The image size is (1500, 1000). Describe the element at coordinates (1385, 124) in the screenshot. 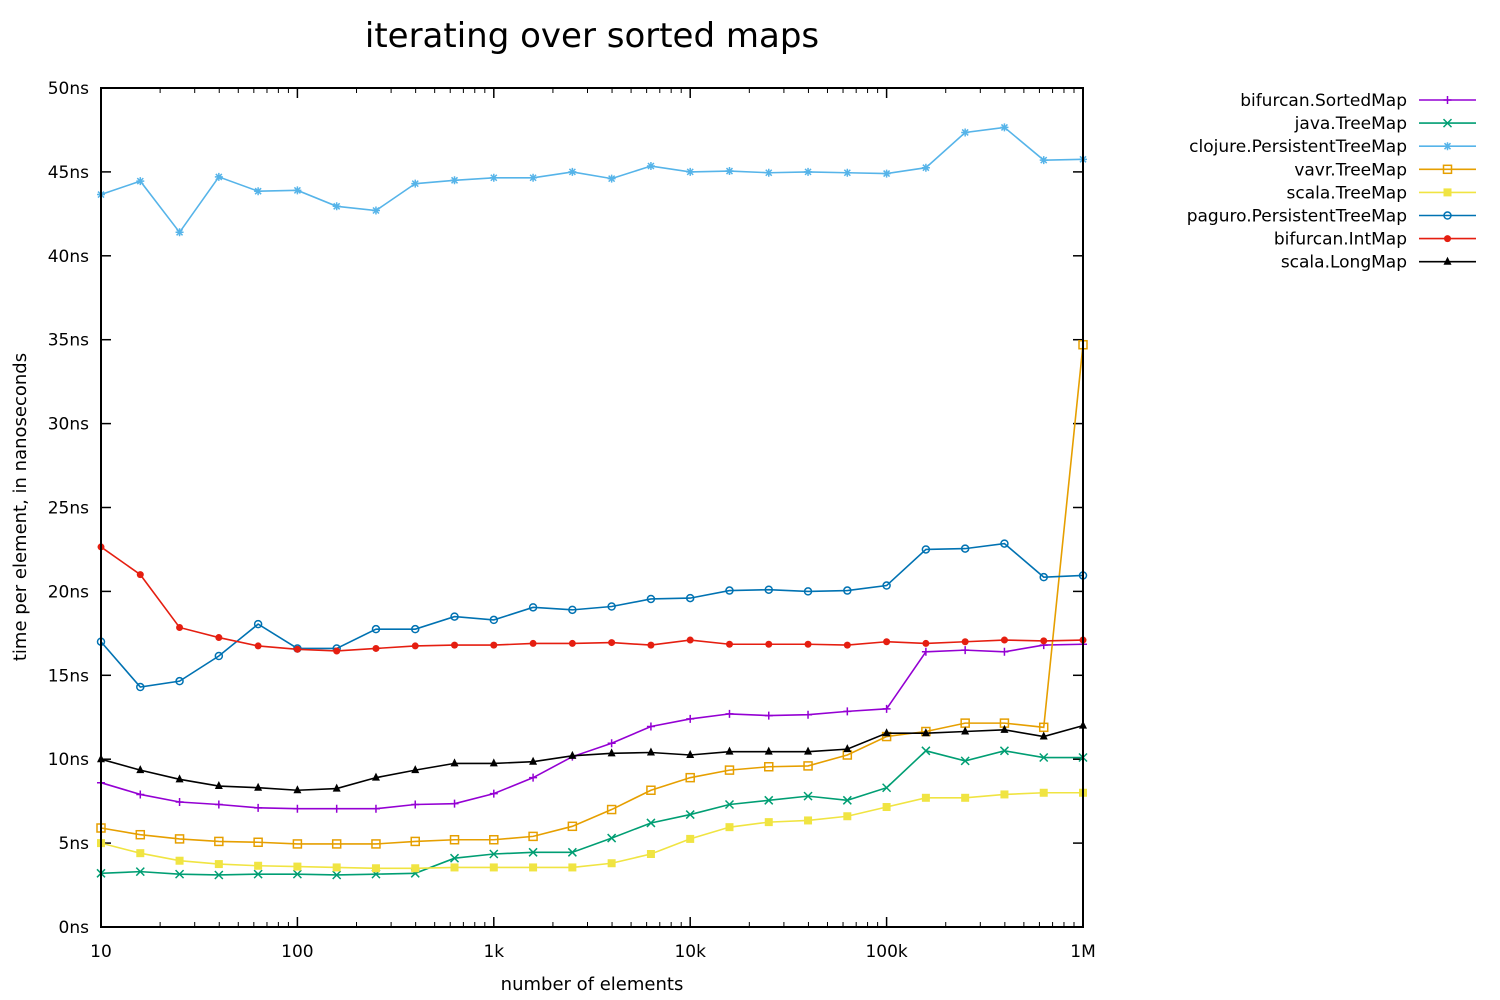

I see `legend-item-java-treemap: java.TreeMap` at that location.